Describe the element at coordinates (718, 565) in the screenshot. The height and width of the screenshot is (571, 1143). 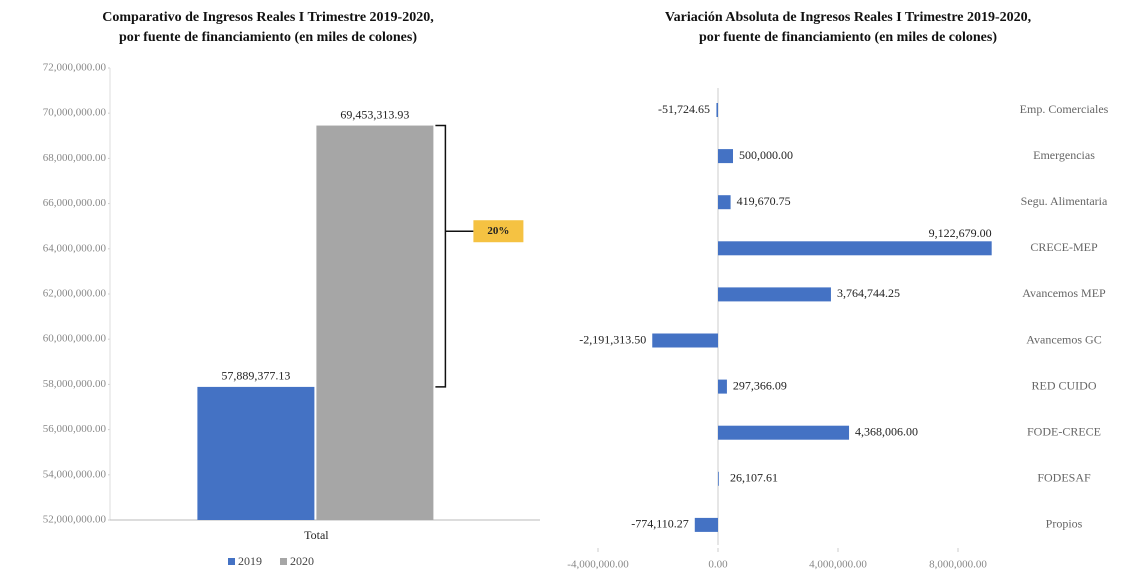
I see `x-tick-label: 0.00` at that location.